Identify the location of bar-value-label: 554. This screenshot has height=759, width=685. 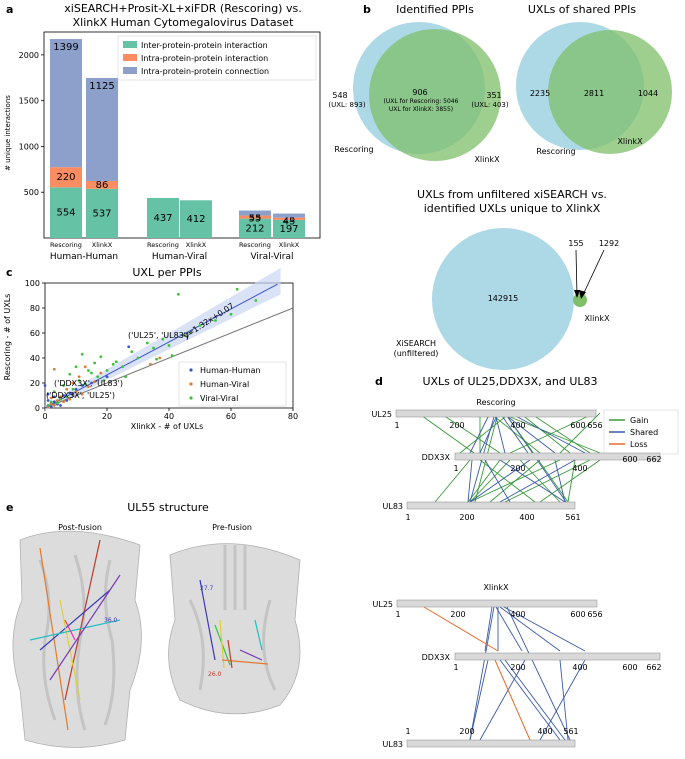
(65, 213).